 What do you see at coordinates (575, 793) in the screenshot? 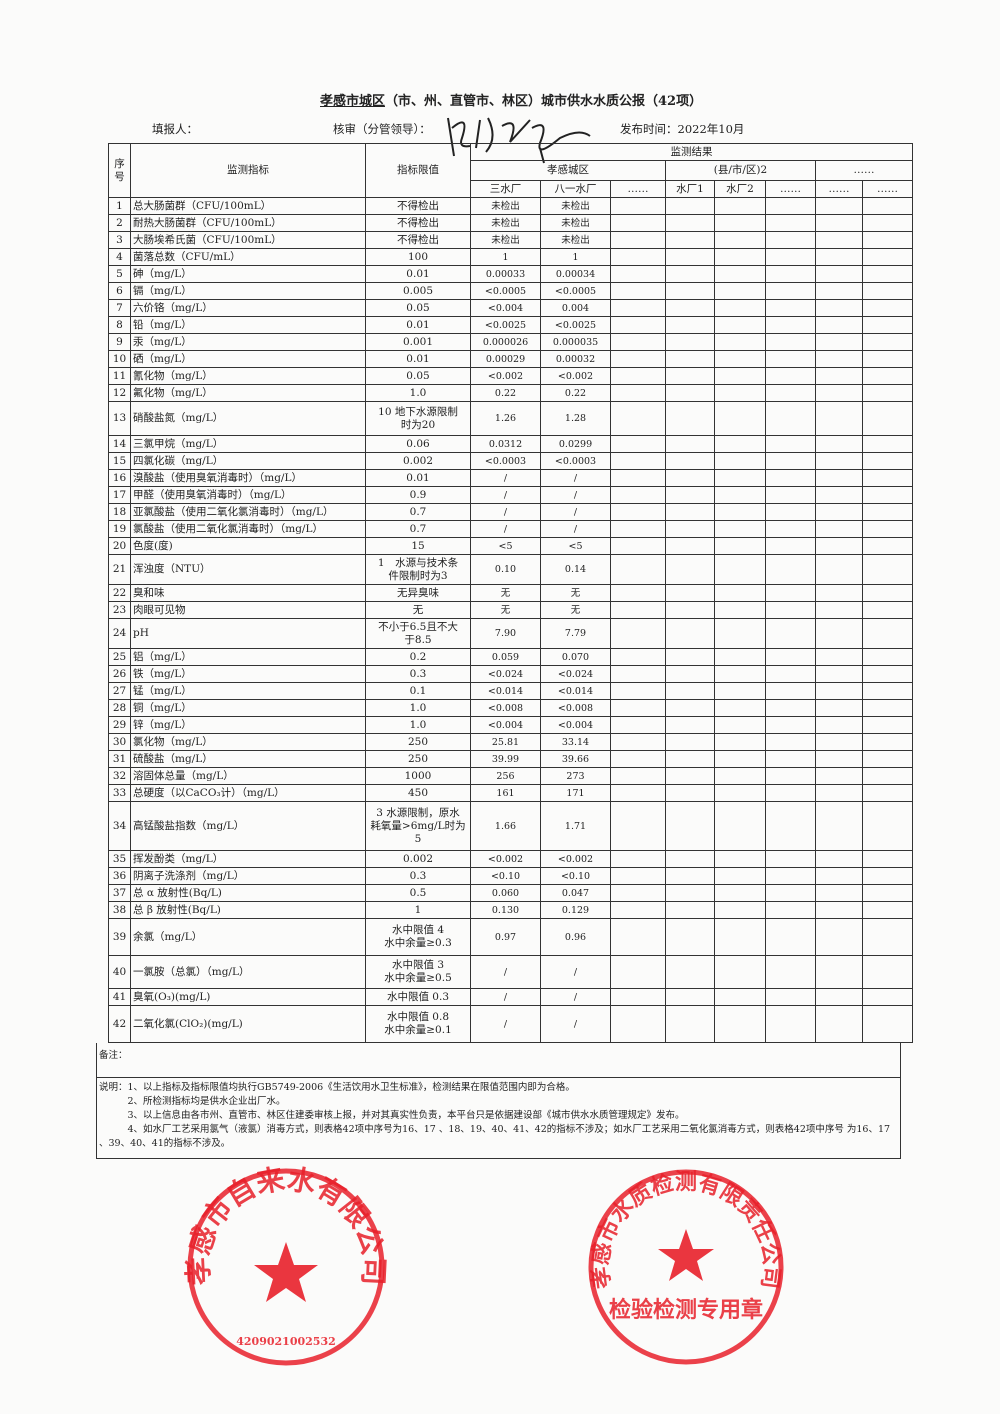
I see `row-value-bayishuichang: 171` at bounding box center [575, 793].